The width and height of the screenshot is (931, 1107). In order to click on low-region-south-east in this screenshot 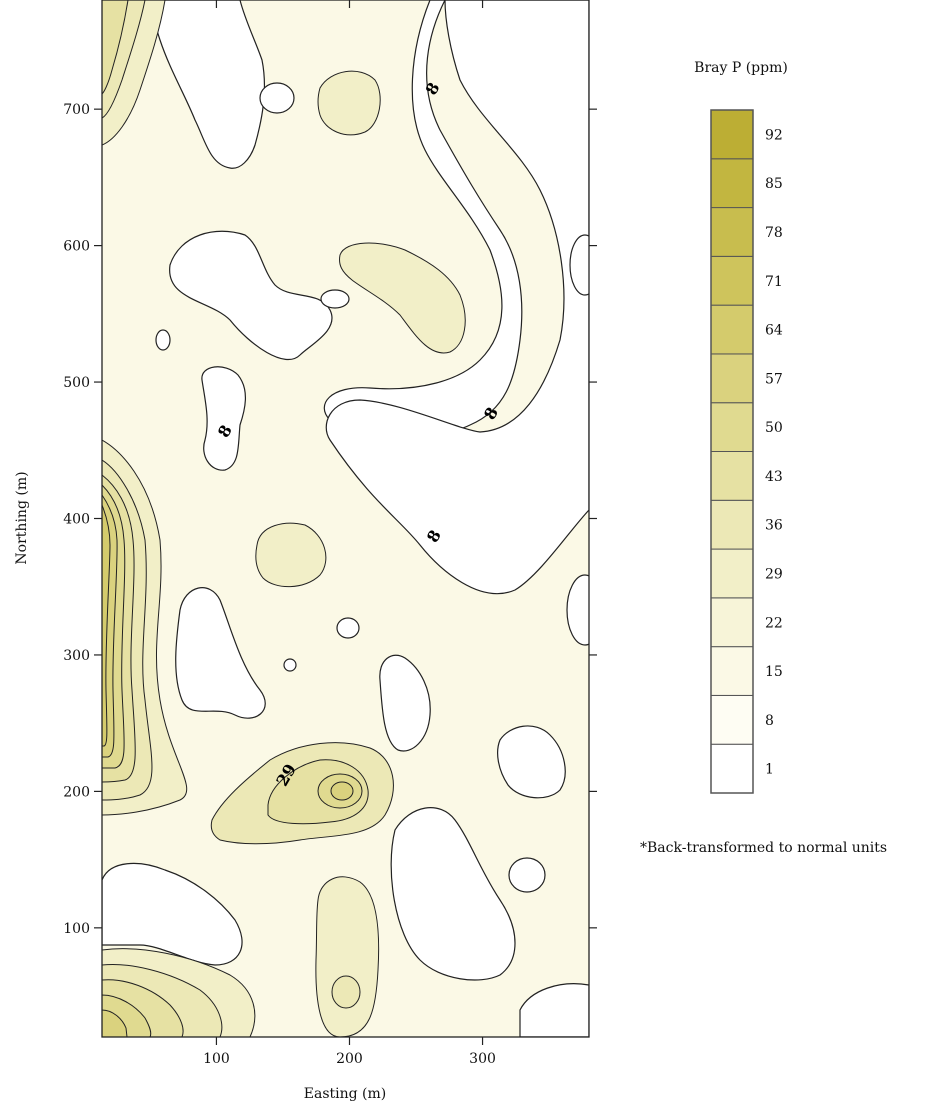, I will do `click(405, 703)`.